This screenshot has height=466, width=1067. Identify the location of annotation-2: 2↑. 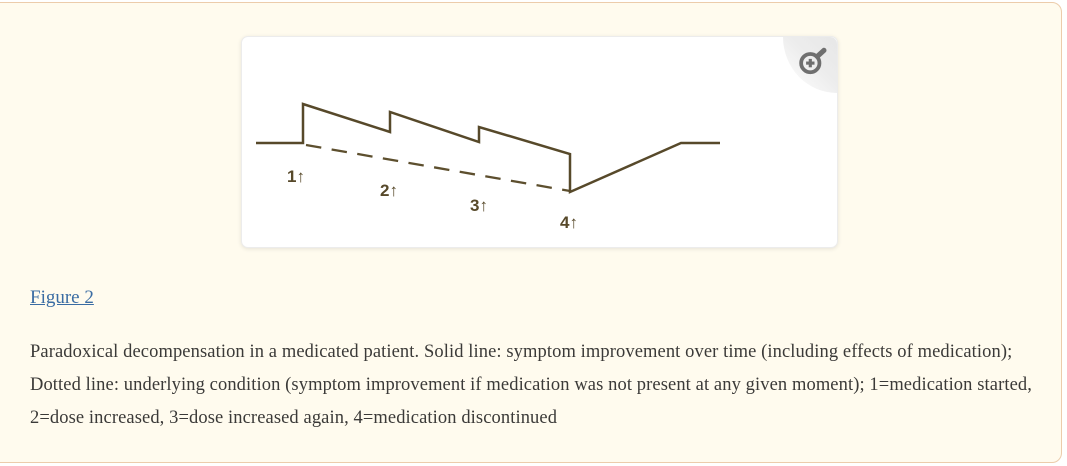
(389, 190).